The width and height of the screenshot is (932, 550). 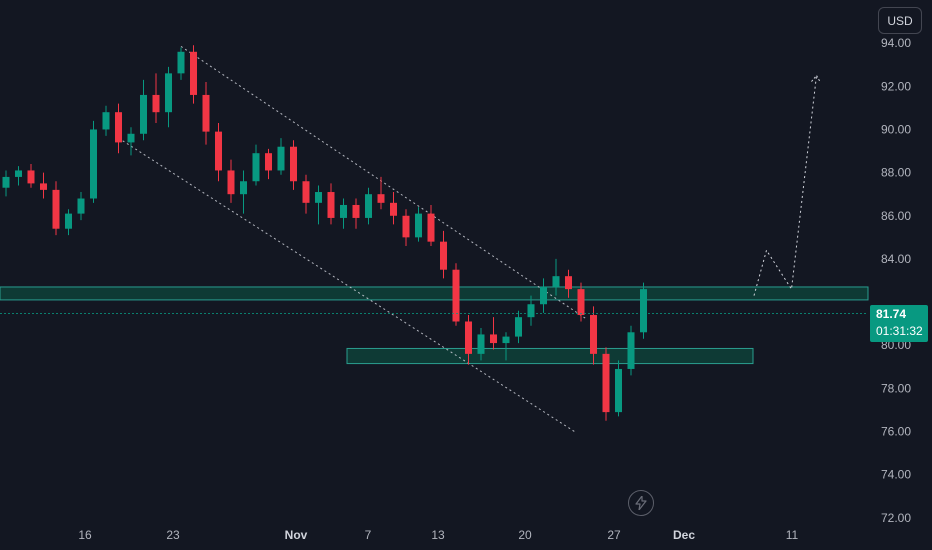 I want to click on price-tick-label: 72.00, so click(x=896, y=518).